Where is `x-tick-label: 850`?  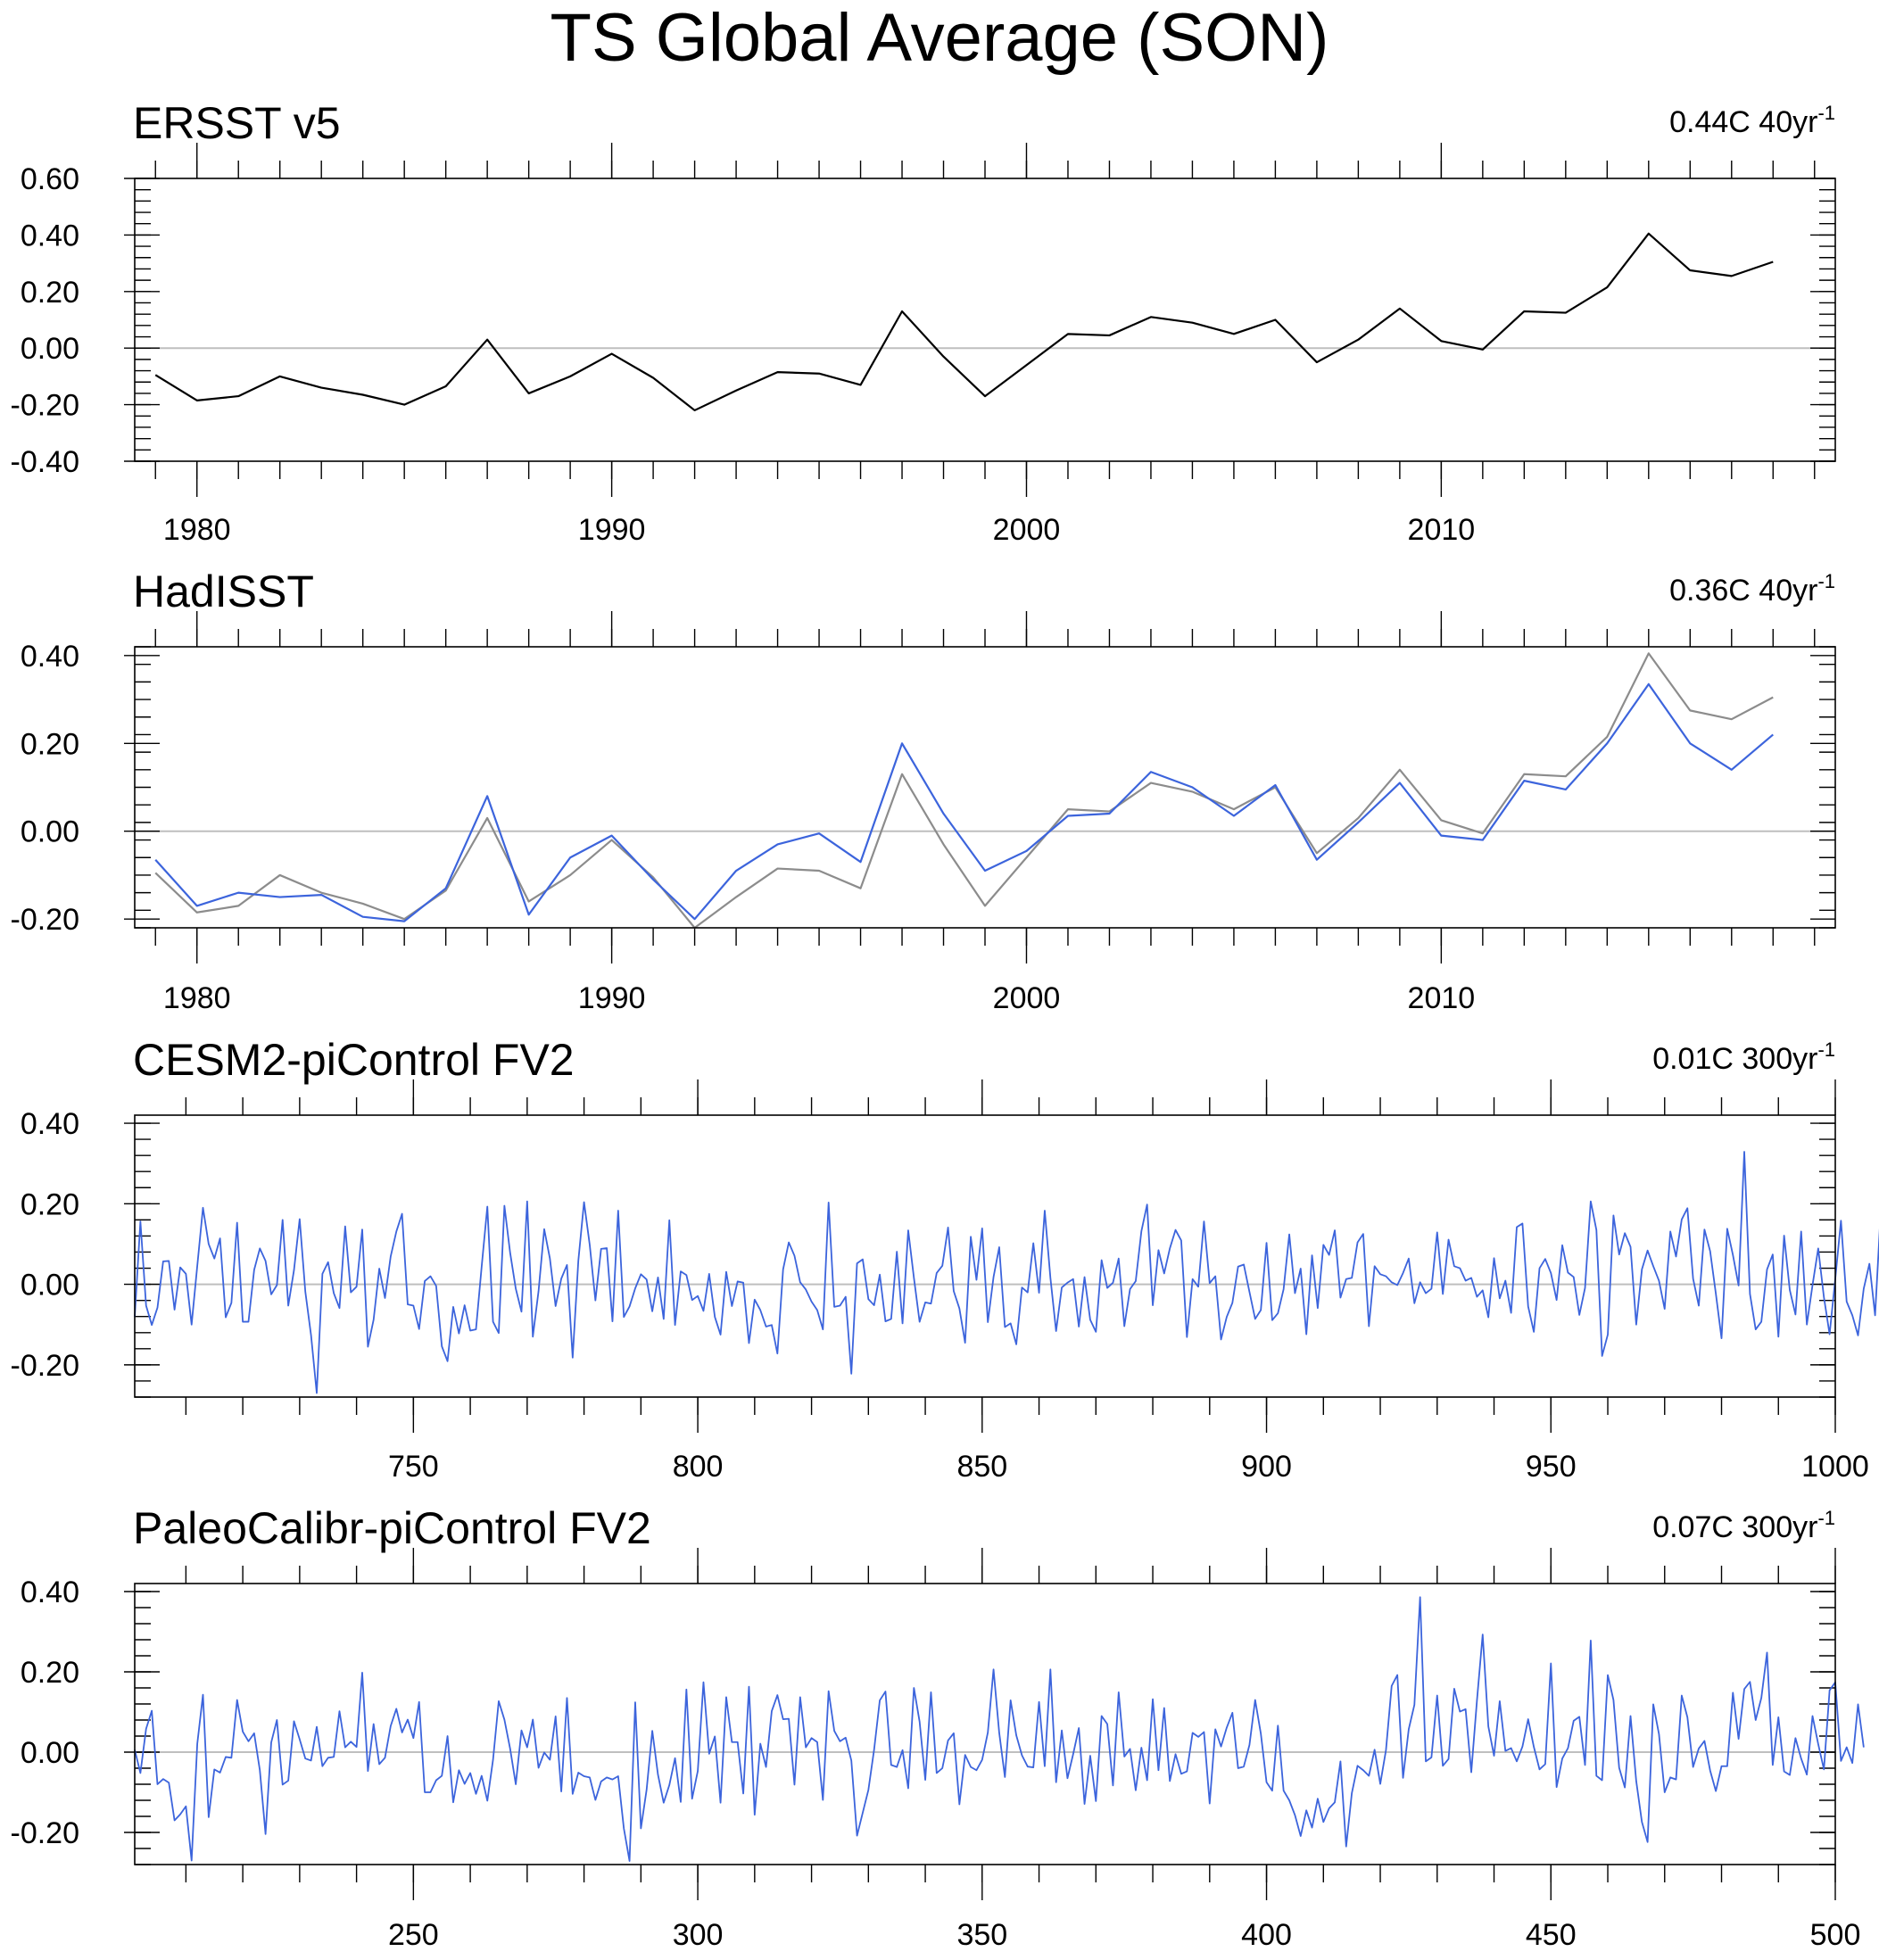
x-tick-label: 850 is located at coordinates (981, 1467).